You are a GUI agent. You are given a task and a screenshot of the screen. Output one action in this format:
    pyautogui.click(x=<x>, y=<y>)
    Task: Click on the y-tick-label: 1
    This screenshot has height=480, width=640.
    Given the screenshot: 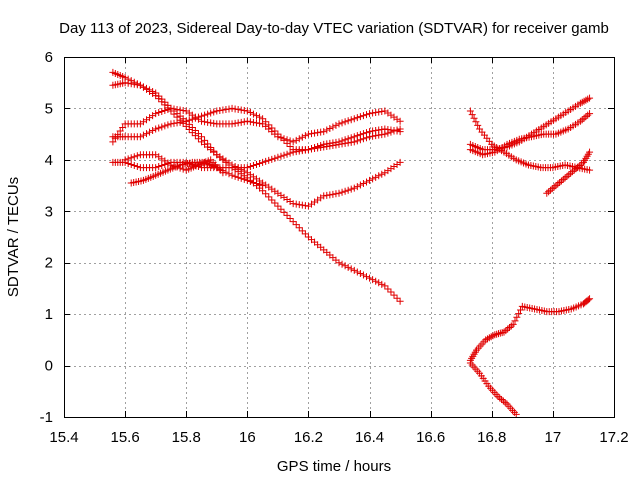 What is the action you would take?
    pyautogui.click(x=49, y=314)
    